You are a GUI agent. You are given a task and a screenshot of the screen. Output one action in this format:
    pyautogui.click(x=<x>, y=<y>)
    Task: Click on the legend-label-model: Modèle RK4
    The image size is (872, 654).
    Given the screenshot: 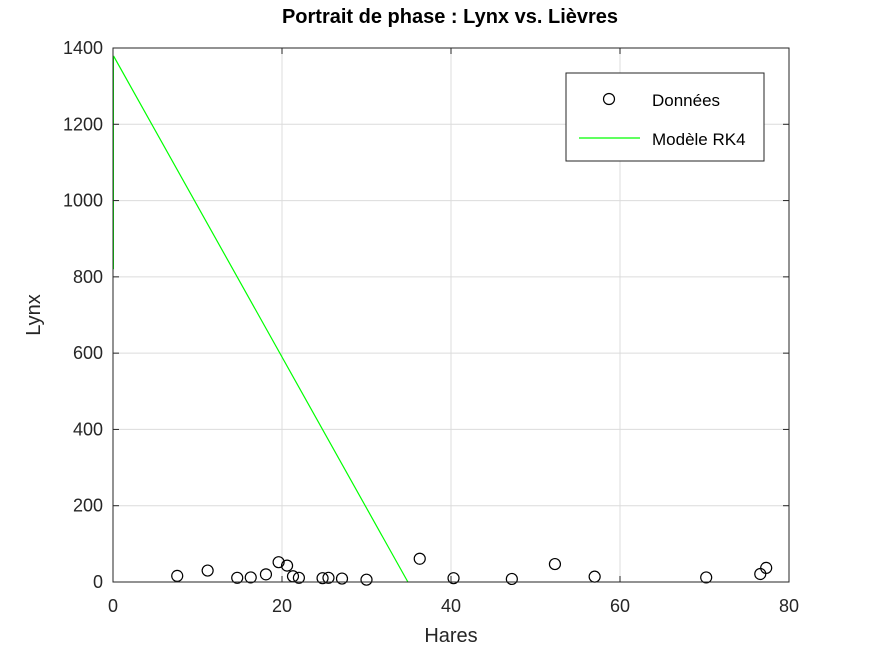 What is the action you would take?
    pyautogui.click(x=699, y=139)
    